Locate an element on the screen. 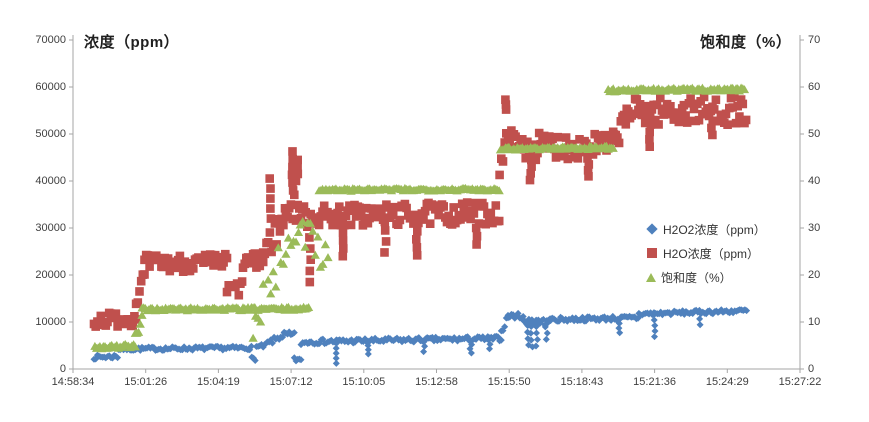 The width and height of the screenshot is (869, 422). legend-item-saturation: 饱和度（%） is located at coordinates (706, 277).